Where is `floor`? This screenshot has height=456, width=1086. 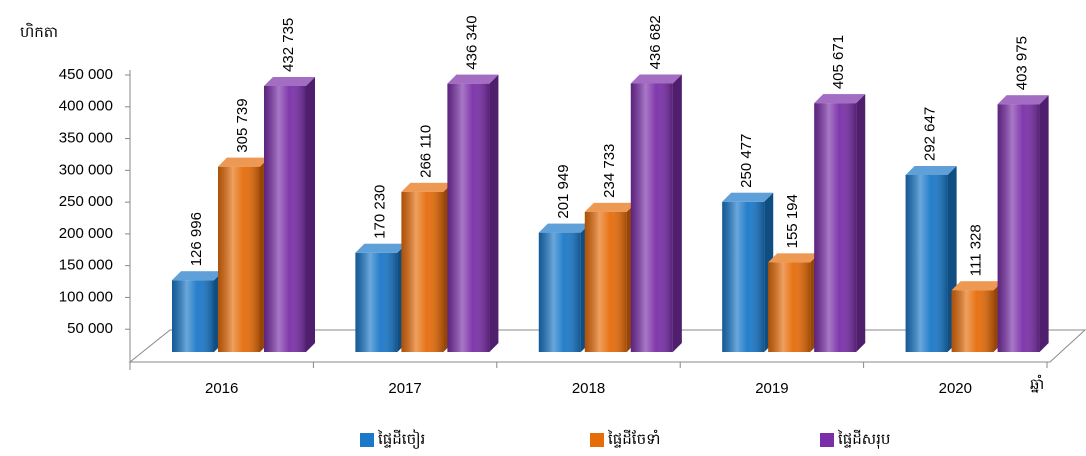
floor is located at coordinates (607, 346).